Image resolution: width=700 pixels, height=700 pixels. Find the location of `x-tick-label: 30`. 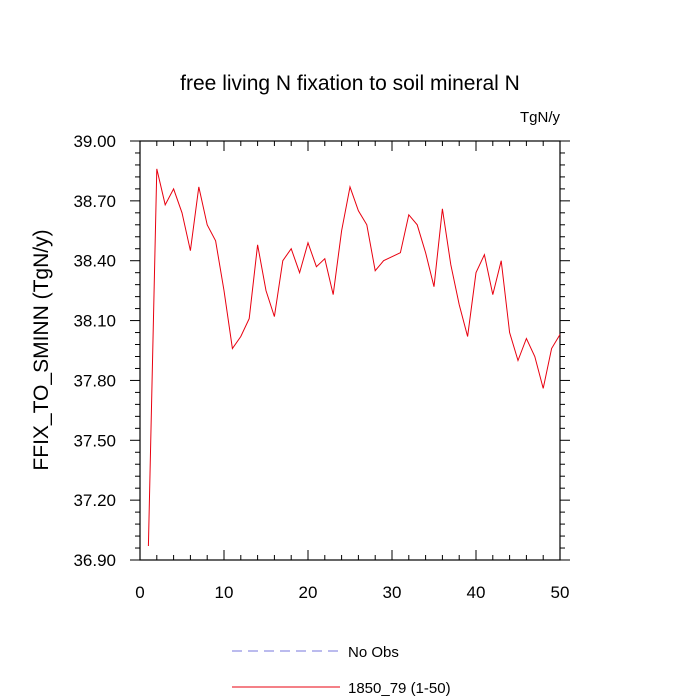

x-tick-label: 30 is located at coordinates (392, 592).